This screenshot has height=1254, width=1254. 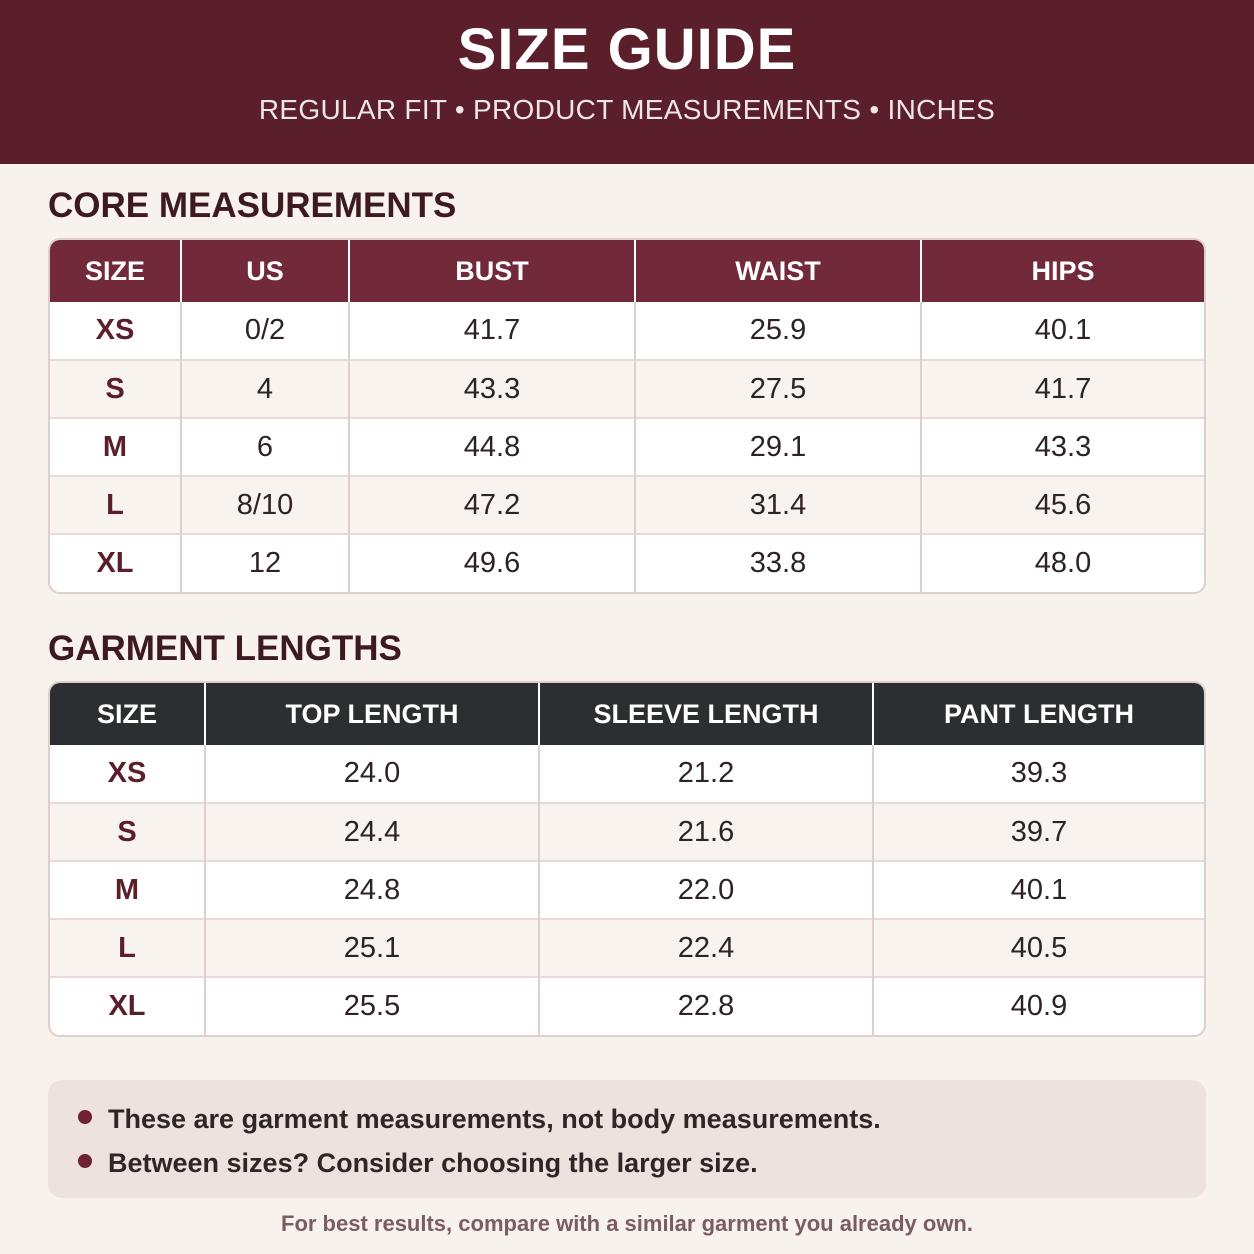 I want to click on table-row: XL 12 49.6 33.8 48.0, so click(x=627, y=562).